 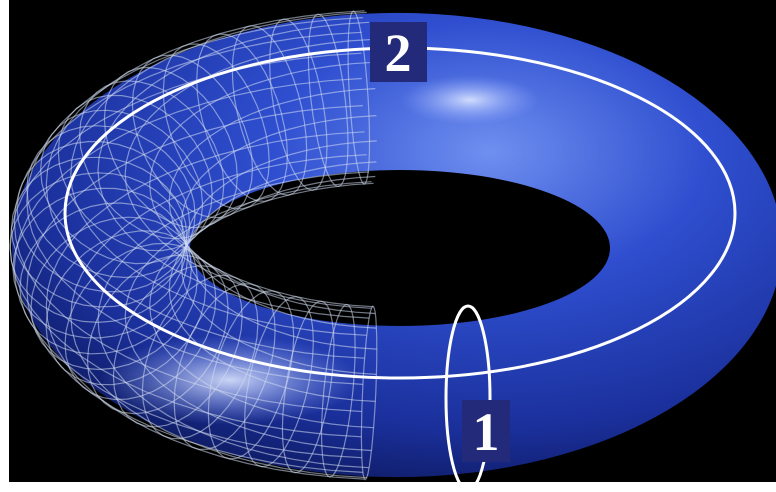 I want to click on label-2: 2, so click(x=398, y=53).